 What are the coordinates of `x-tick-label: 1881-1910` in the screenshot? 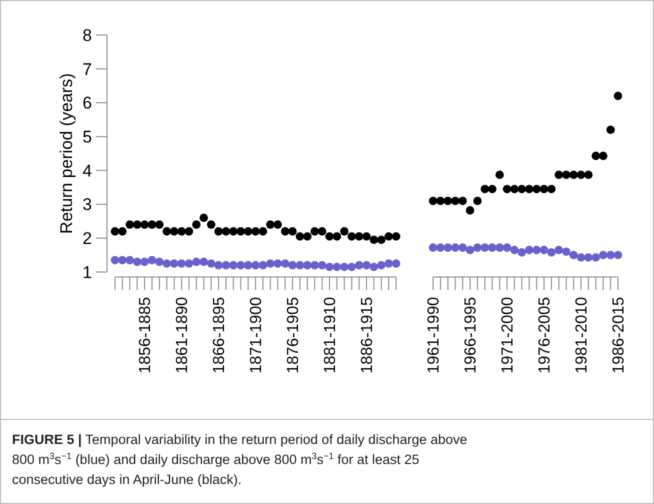 It's located at (331, 335).